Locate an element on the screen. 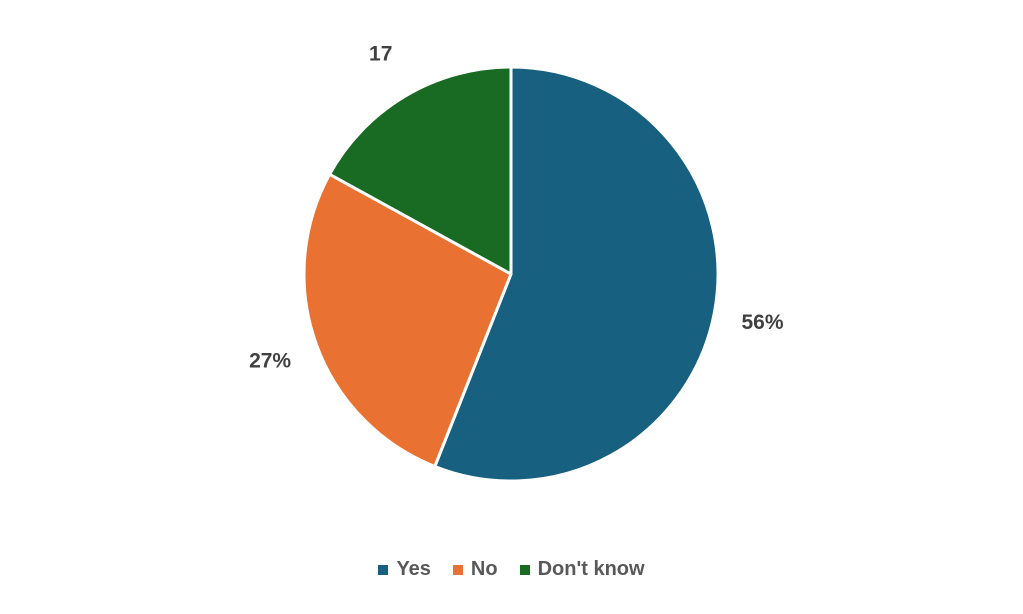 Image resolution: width=1023 pixels, height=614 pixels. legend: Yes No Don't know is located at coordinates (511, 569).